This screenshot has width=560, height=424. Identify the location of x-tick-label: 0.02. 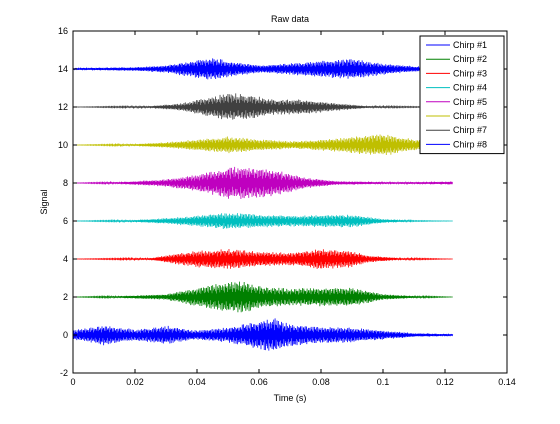
(135, 382).